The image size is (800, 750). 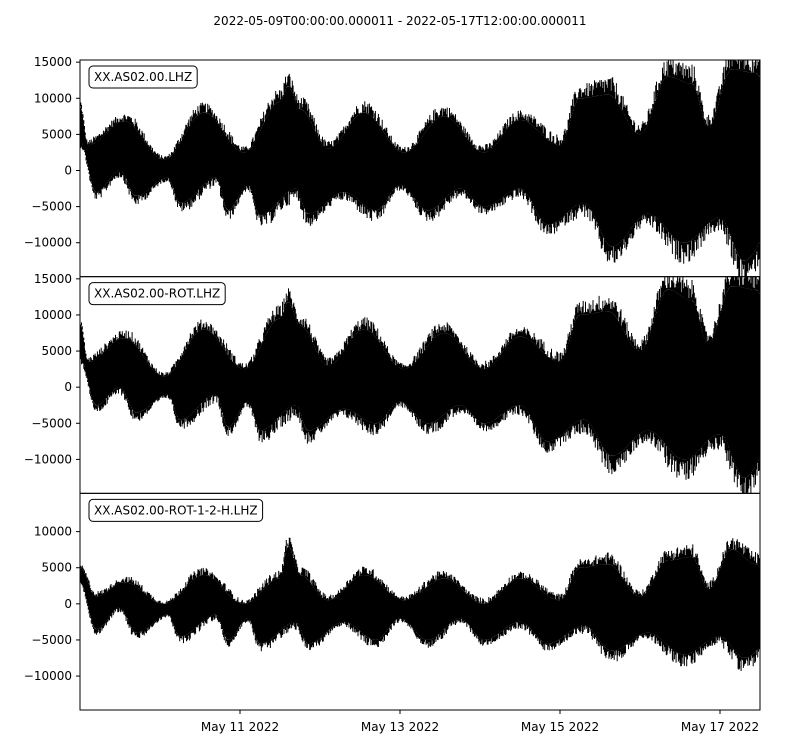 I want to click on x-tick-label: May 15 2022, so click(x=560, y=727).